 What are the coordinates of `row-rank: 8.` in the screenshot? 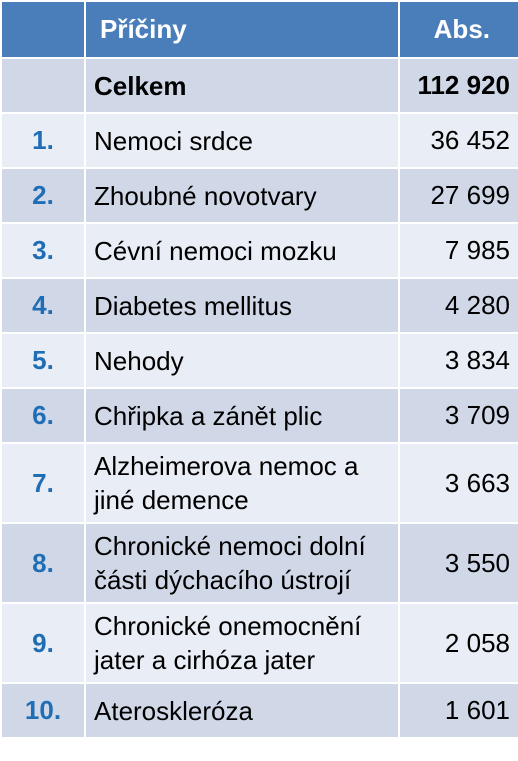 It's located at (43, 563).